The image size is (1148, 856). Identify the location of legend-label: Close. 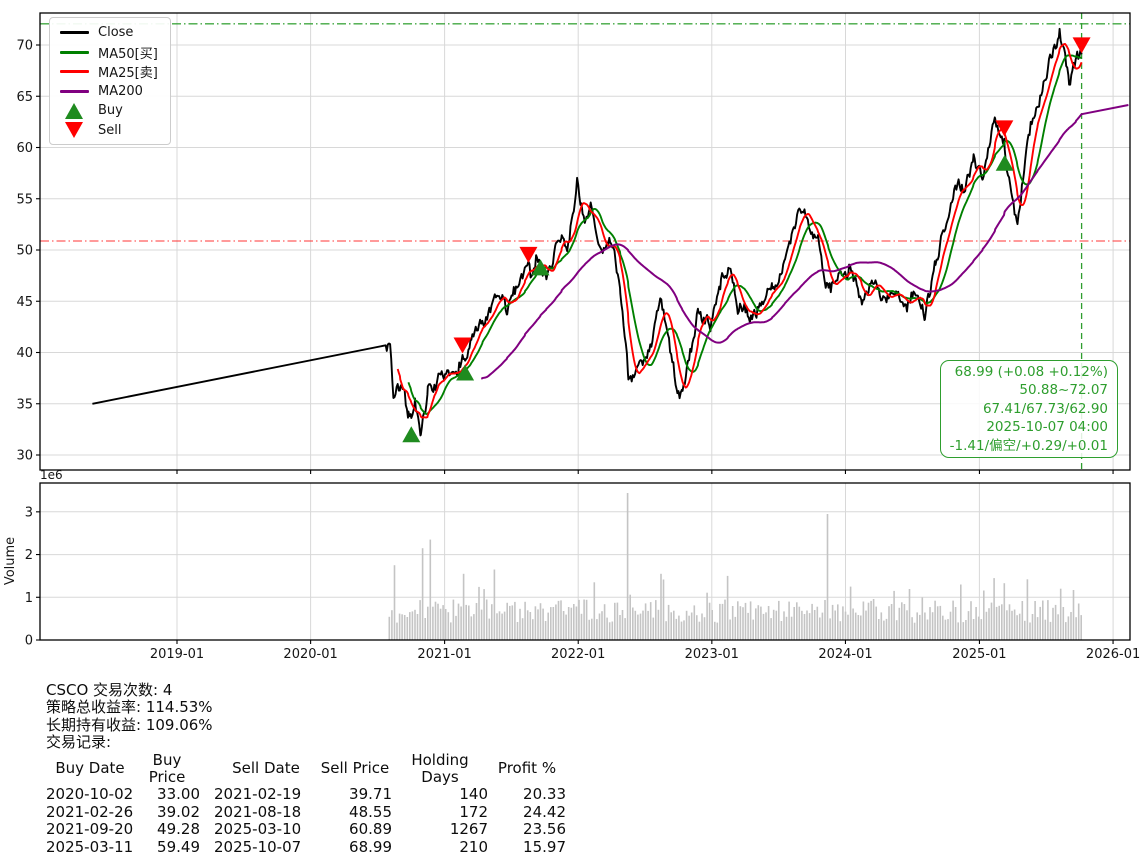
(116, 33).